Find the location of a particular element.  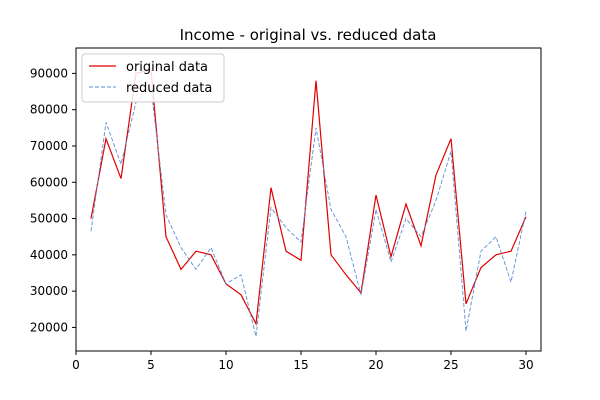

x-tick-label: 10 is located at coordinates (225, 365).